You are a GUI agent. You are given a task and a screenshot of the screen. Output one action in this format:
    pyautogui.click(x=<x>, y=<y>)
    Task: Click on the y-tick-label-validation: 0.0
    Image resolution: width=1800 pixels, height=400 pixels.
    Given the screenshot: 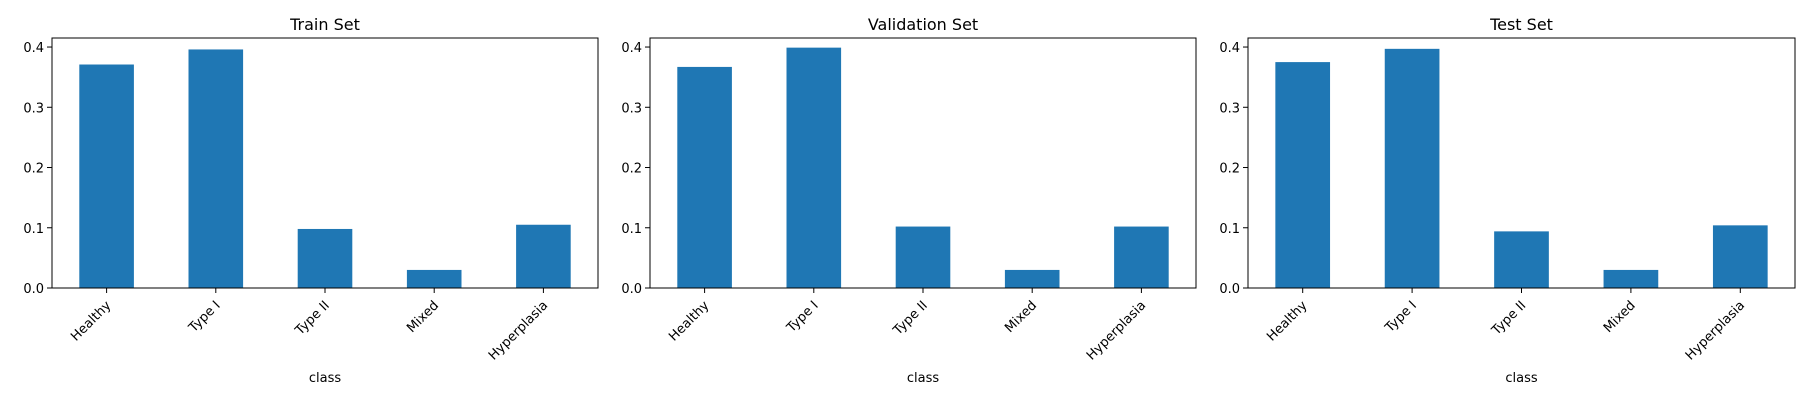 What is the action you would take?
    pyautogui.click(x=631, y=289)
    